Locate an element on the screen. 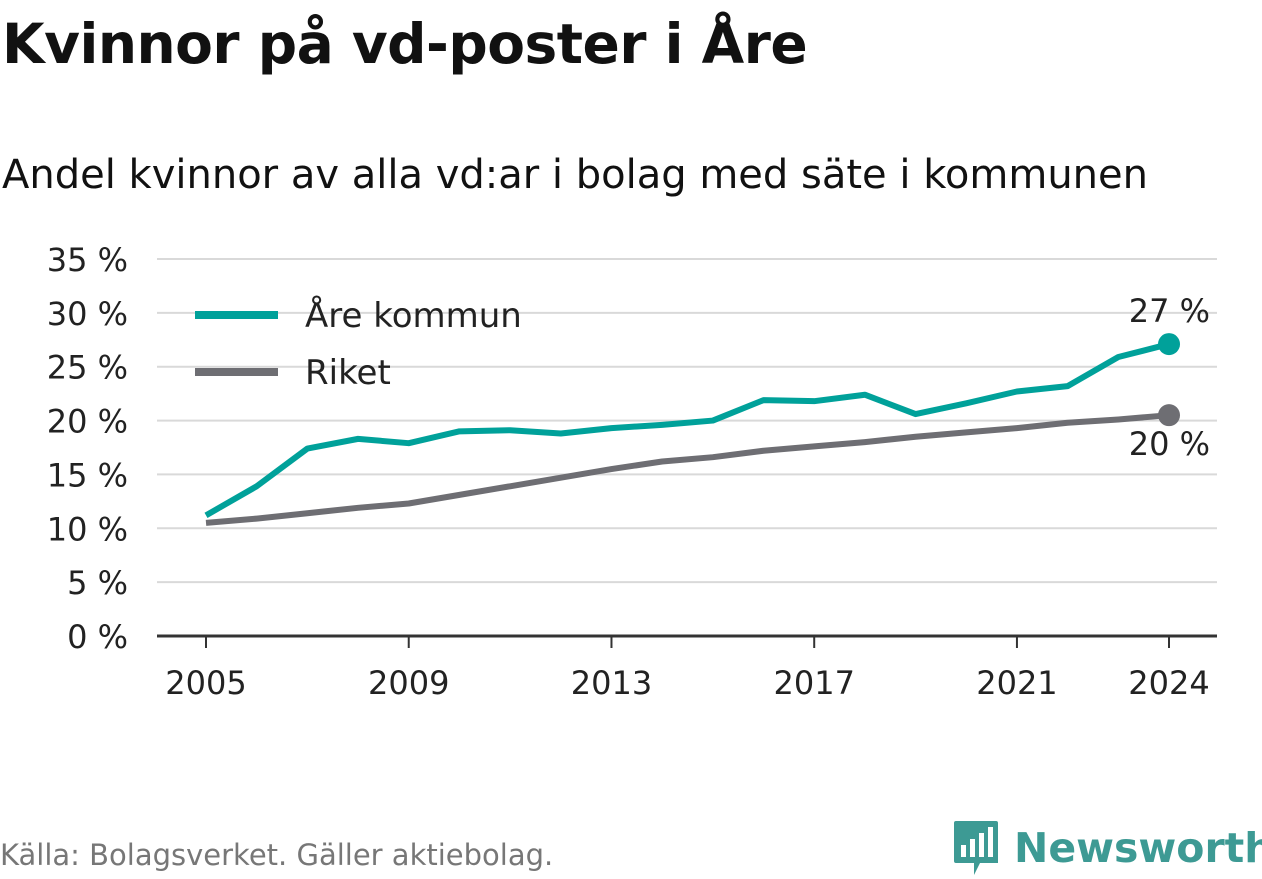 This screenshot has height=879, width=1262. legend: Åre kommun Riket is located at coordinates (358, 344).